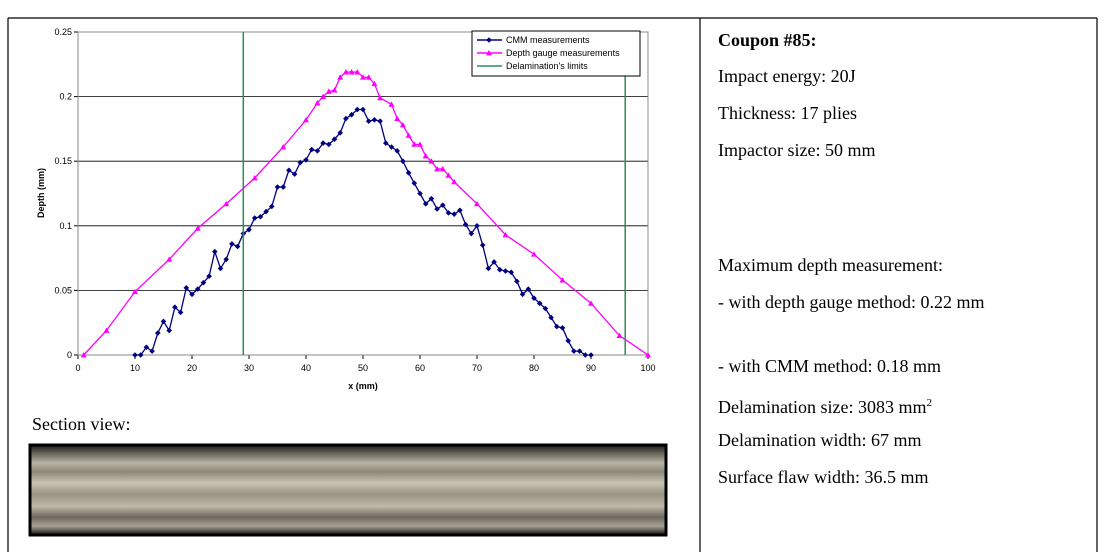 The image size is (1106, 552). I want to click on y-tick-label: 0.05, so click(63, 290).